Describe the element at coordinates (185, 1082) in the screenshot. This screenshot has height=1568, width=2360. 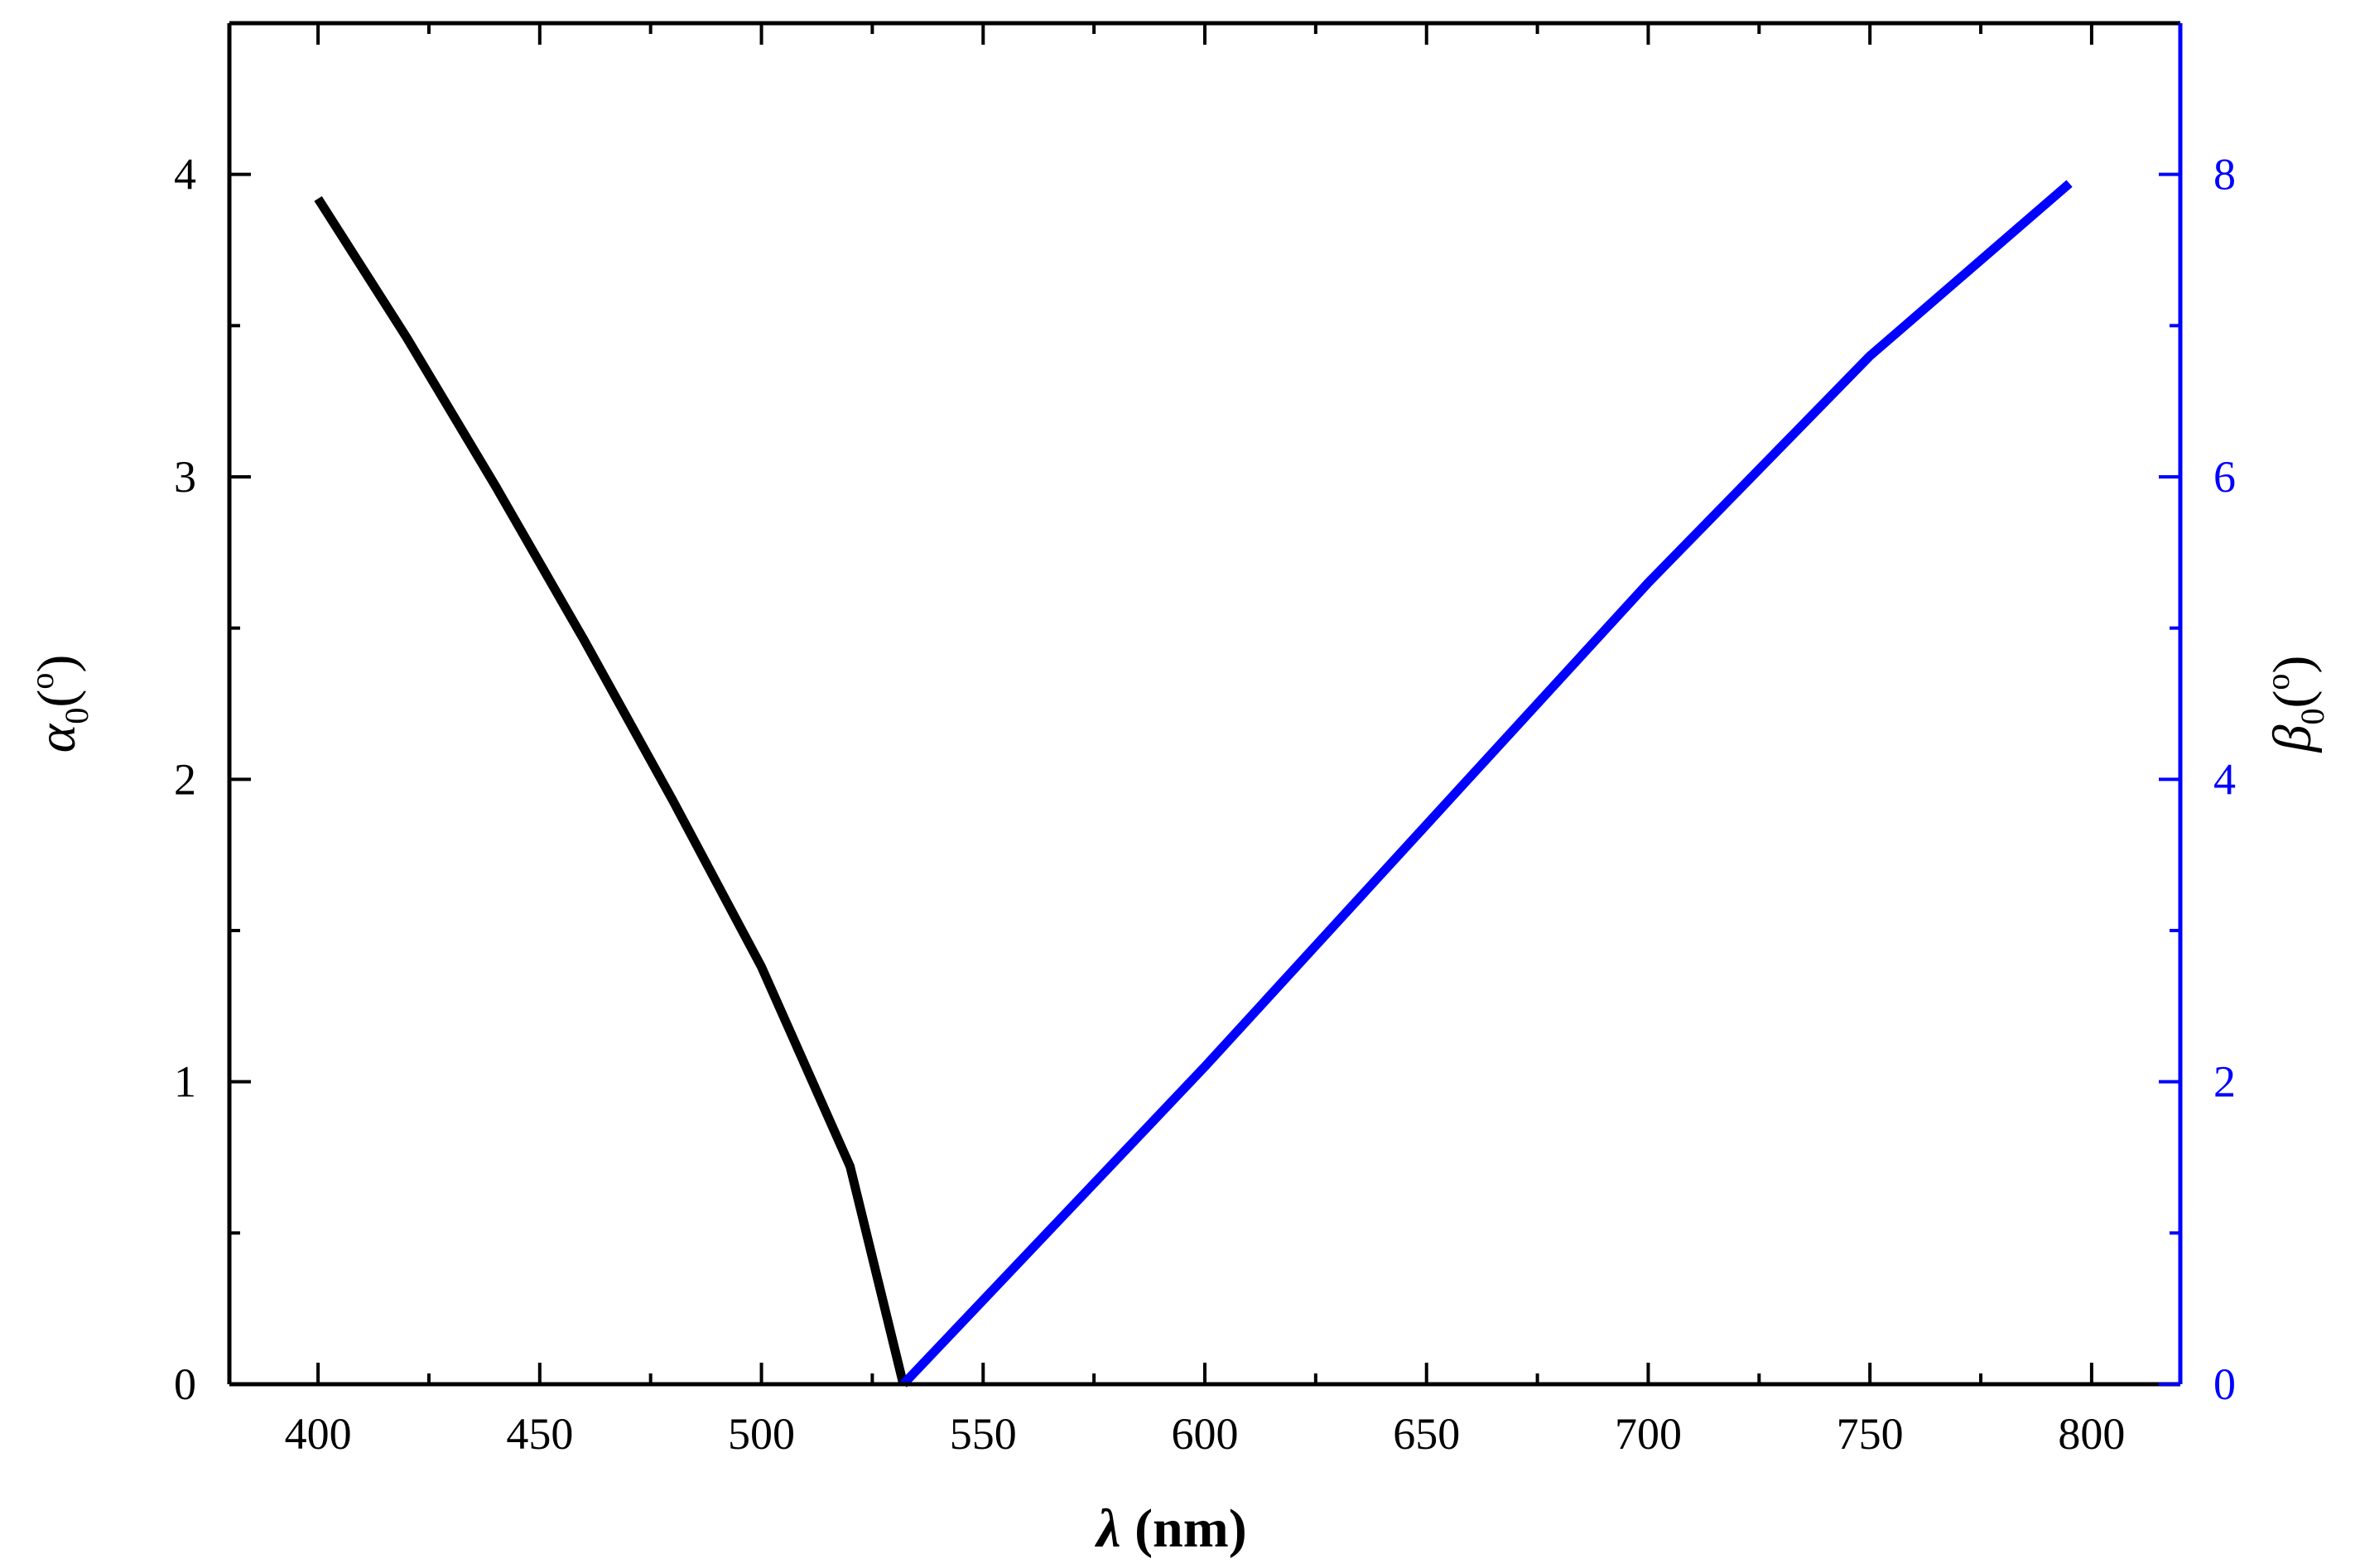
I see `y-left-tick-label-1: 1` at that location.